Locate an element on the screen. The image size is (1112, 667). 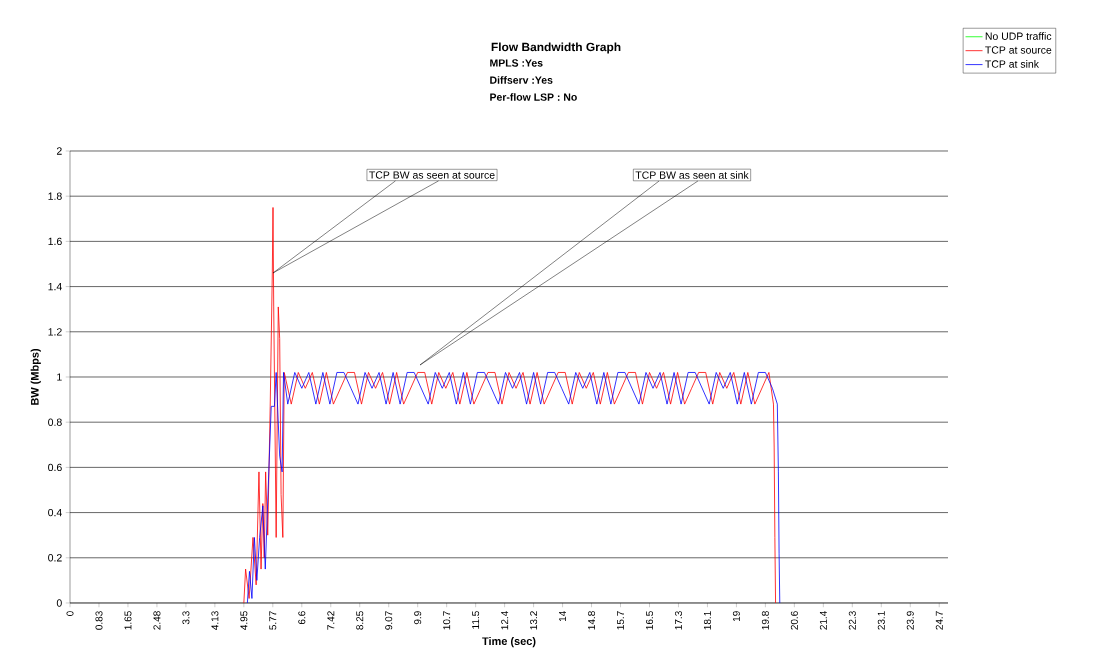
x-tick-label: 9.07 is located at coordinates (389, 620).